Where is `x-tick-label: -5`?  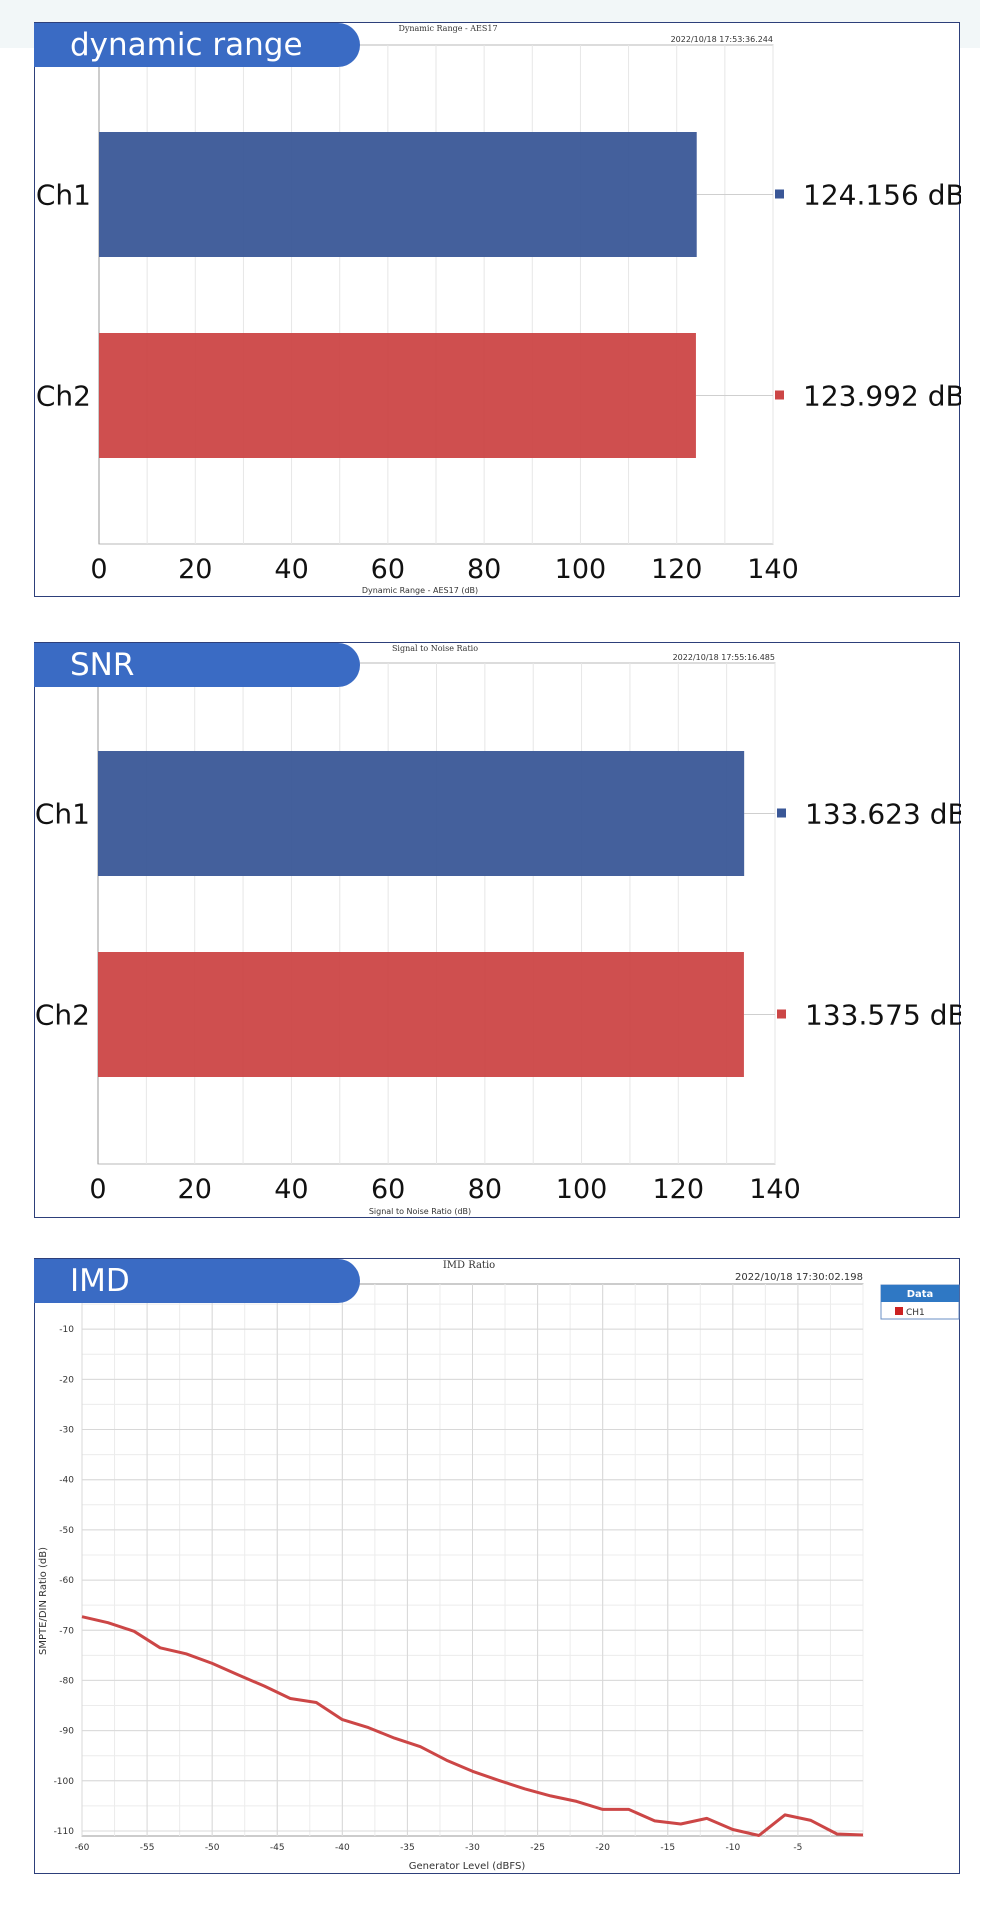 x-tick-label: -5 is located at coordinates (797, 1848).